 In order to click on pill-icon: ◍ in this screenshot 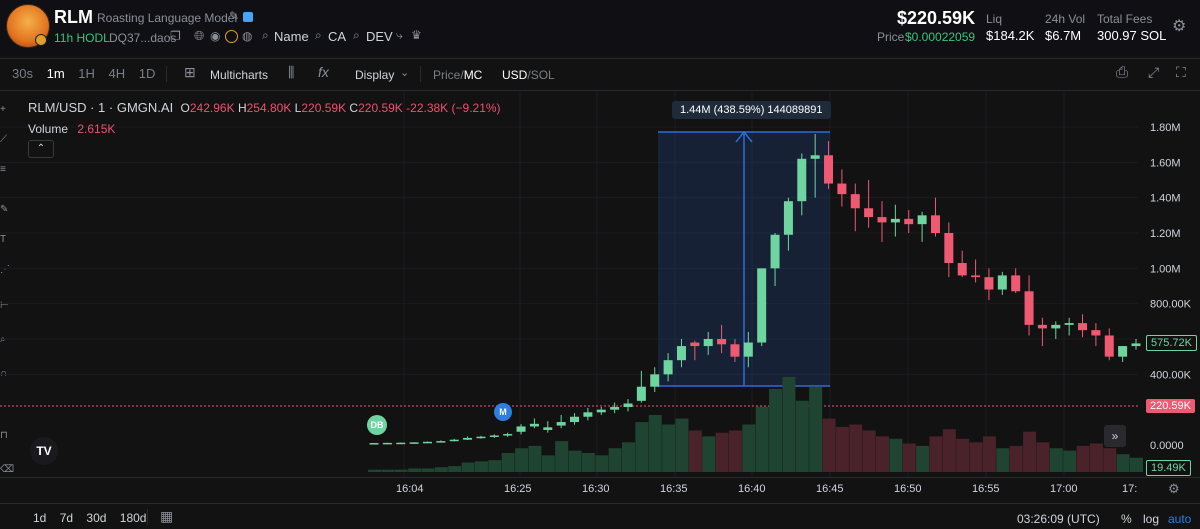, I will do `click(247, 36)`.